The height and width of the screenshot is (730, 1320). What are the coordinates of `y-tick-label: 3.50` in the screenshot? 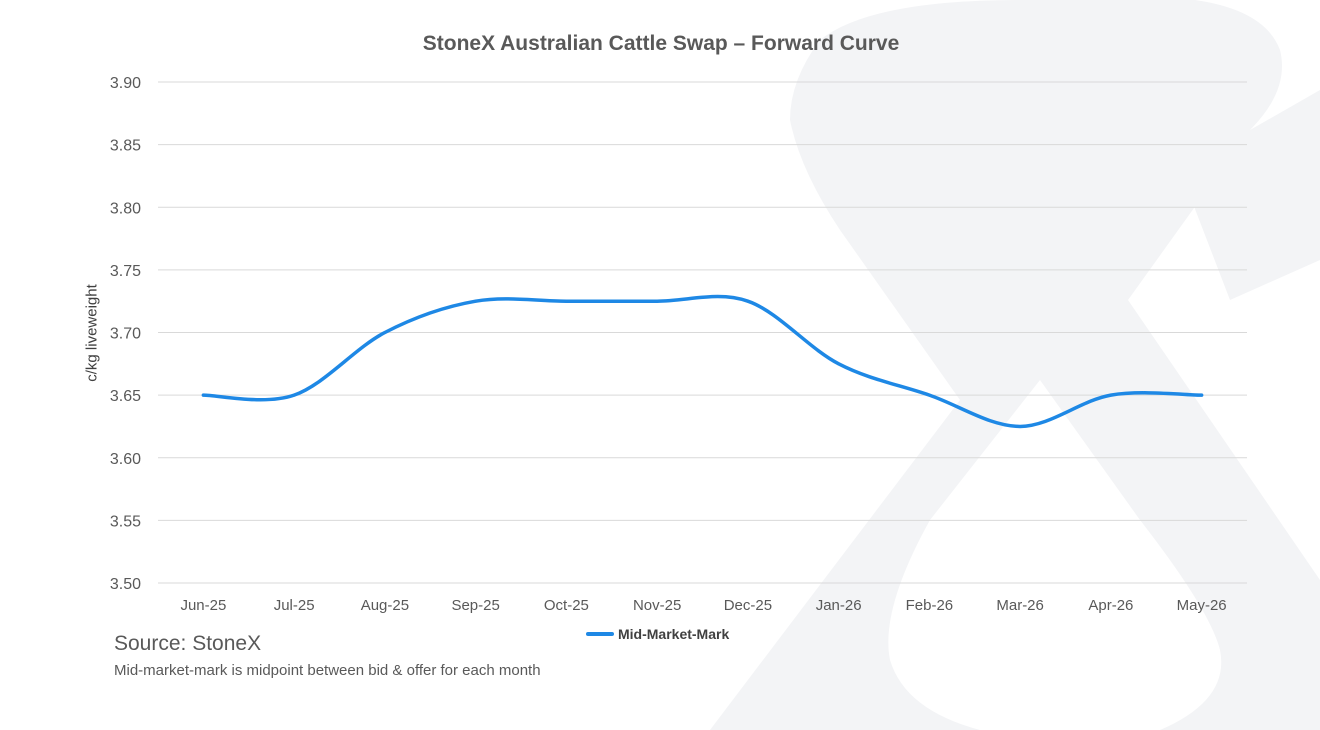 It's located at (125, 584).